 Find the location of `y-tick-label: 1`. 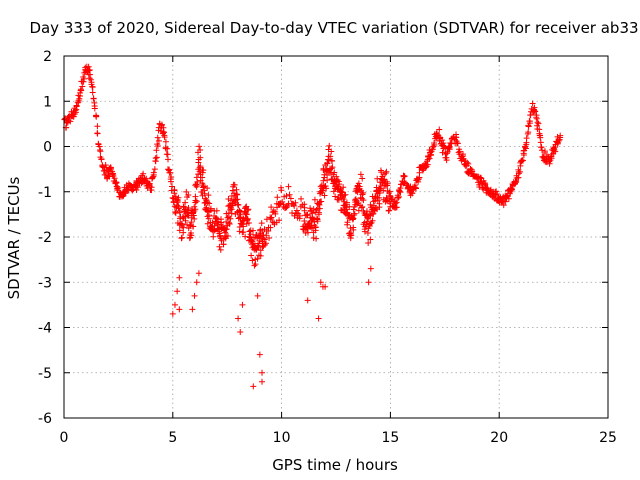

y-tick-label: 1 is located at coordinates (47, 102).